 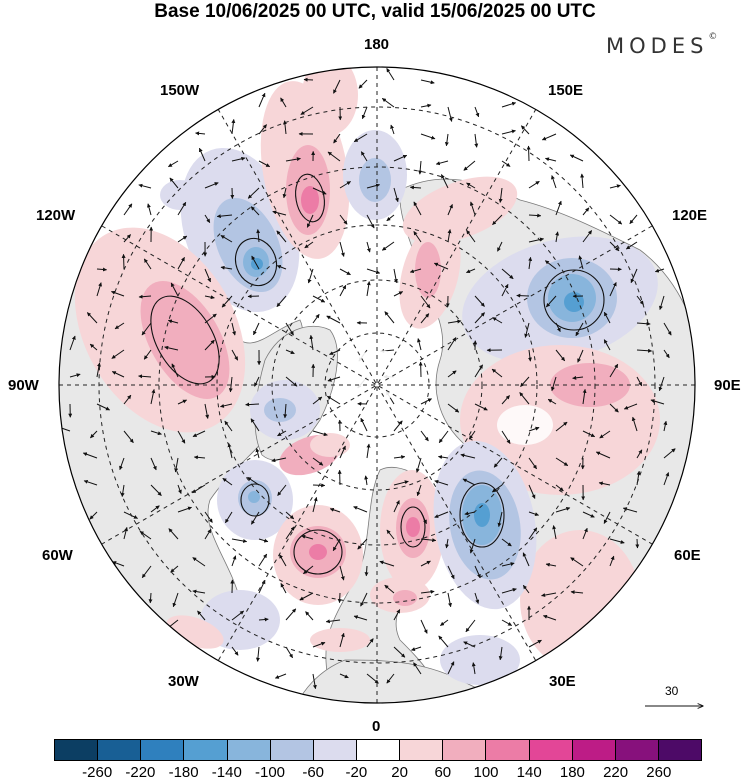 I want to click on neutral-anomaly-kazakhstan-hole, so click(x=525, y=425).